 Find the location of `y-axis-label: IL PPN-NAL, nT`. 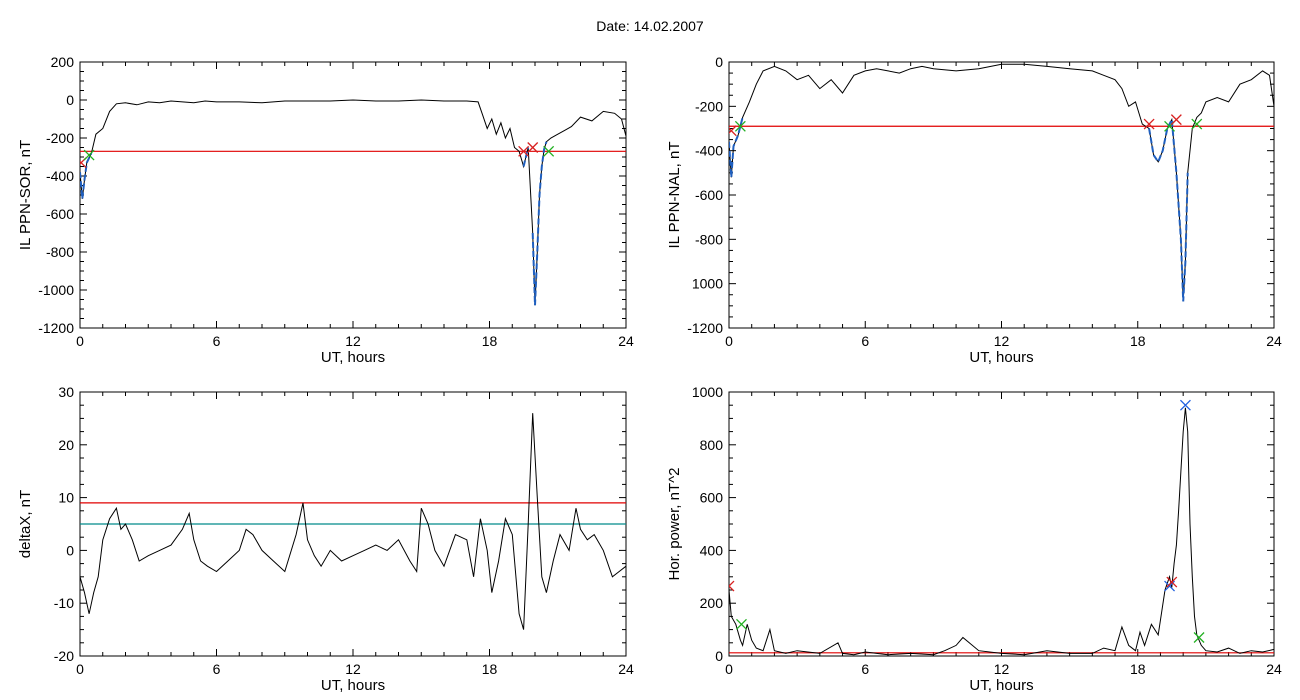

y-axis-label: IL PPN-NAL, nT is located at coordinates (674, 195).